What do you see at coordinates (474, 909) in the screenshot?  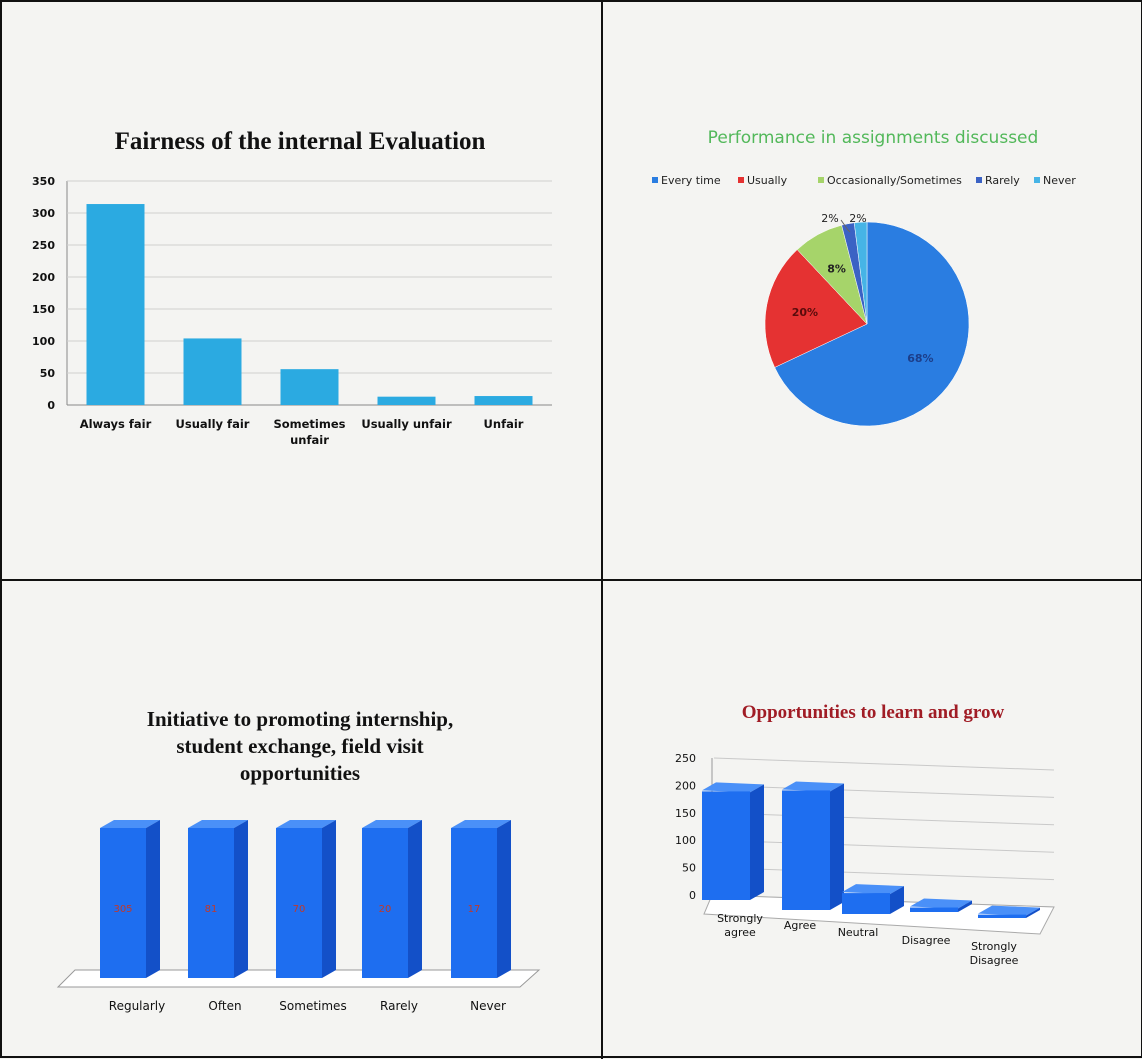 I see `bar-data-label: 17` at bounding box center [474, 909].